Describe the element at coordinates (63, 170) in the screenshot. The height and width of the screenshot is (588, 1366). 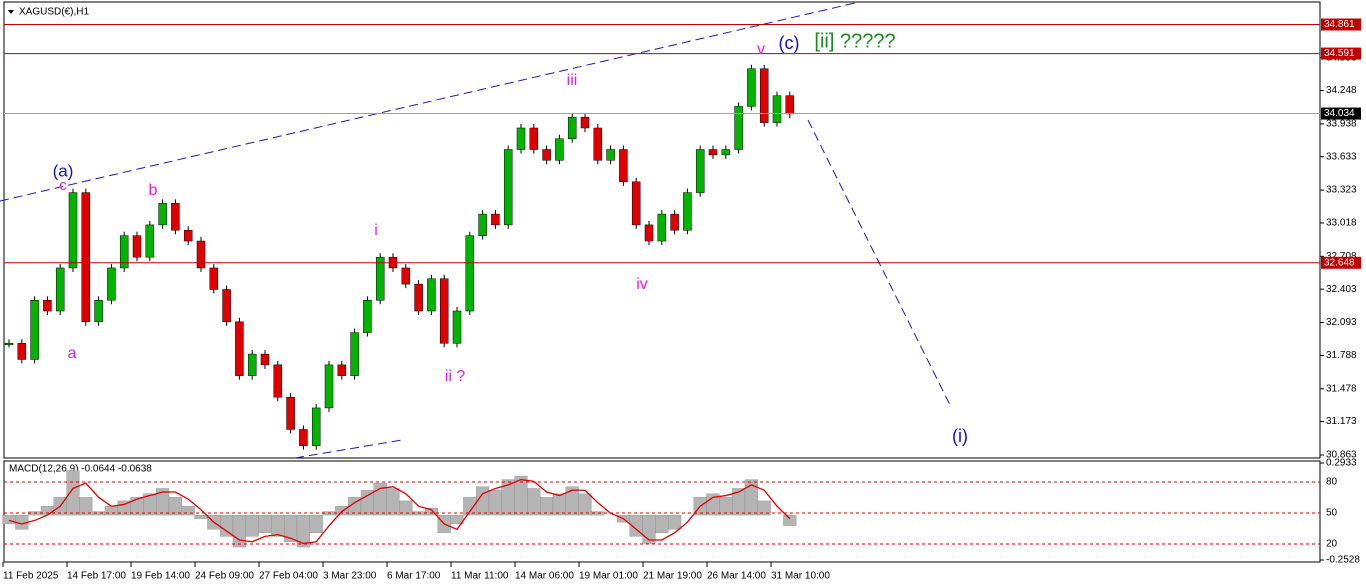
I see `wave-label: (a)` at that location.